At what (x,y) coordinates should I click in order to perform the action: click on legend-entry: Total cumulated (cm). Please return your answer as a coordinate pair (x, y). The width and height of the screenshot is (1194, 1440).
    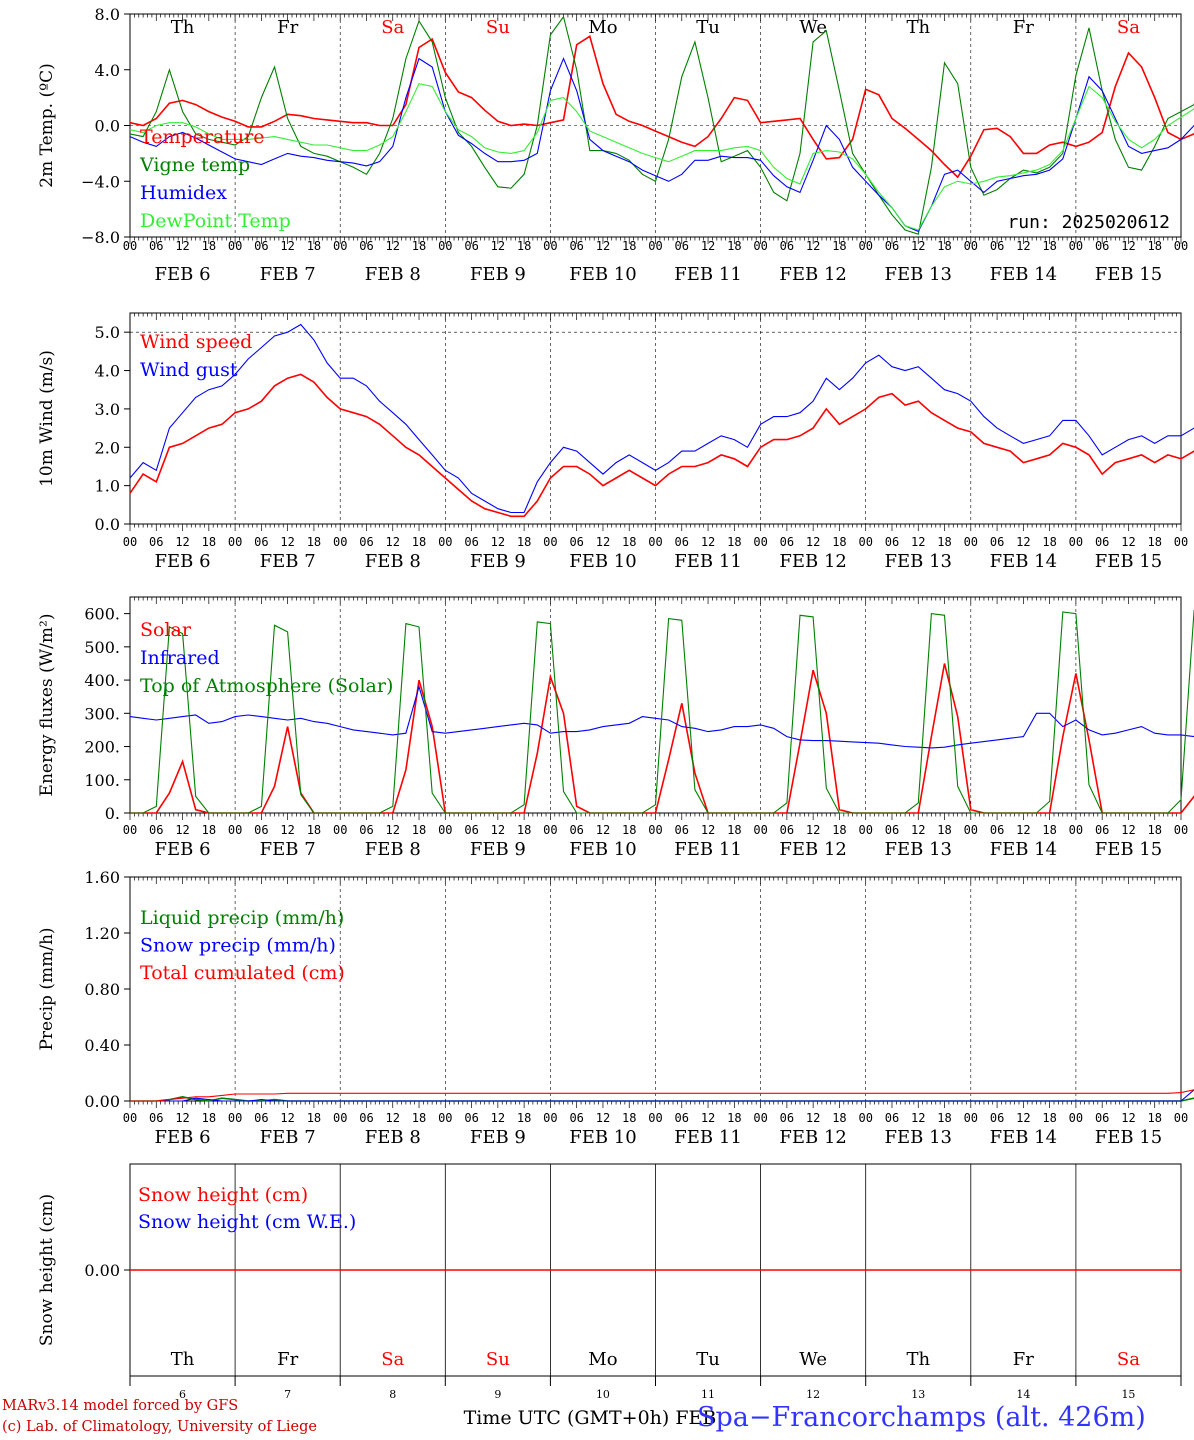
    Looking at the image, I should click on (242, 973).